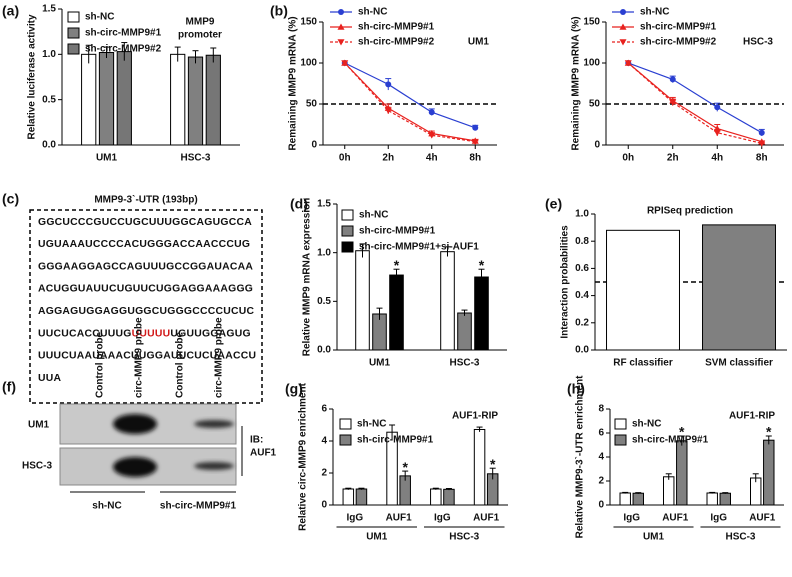  Describe the element at coordinates (151, 333) in the screenshot. I see `sequence-part: UUUUU` at that location.